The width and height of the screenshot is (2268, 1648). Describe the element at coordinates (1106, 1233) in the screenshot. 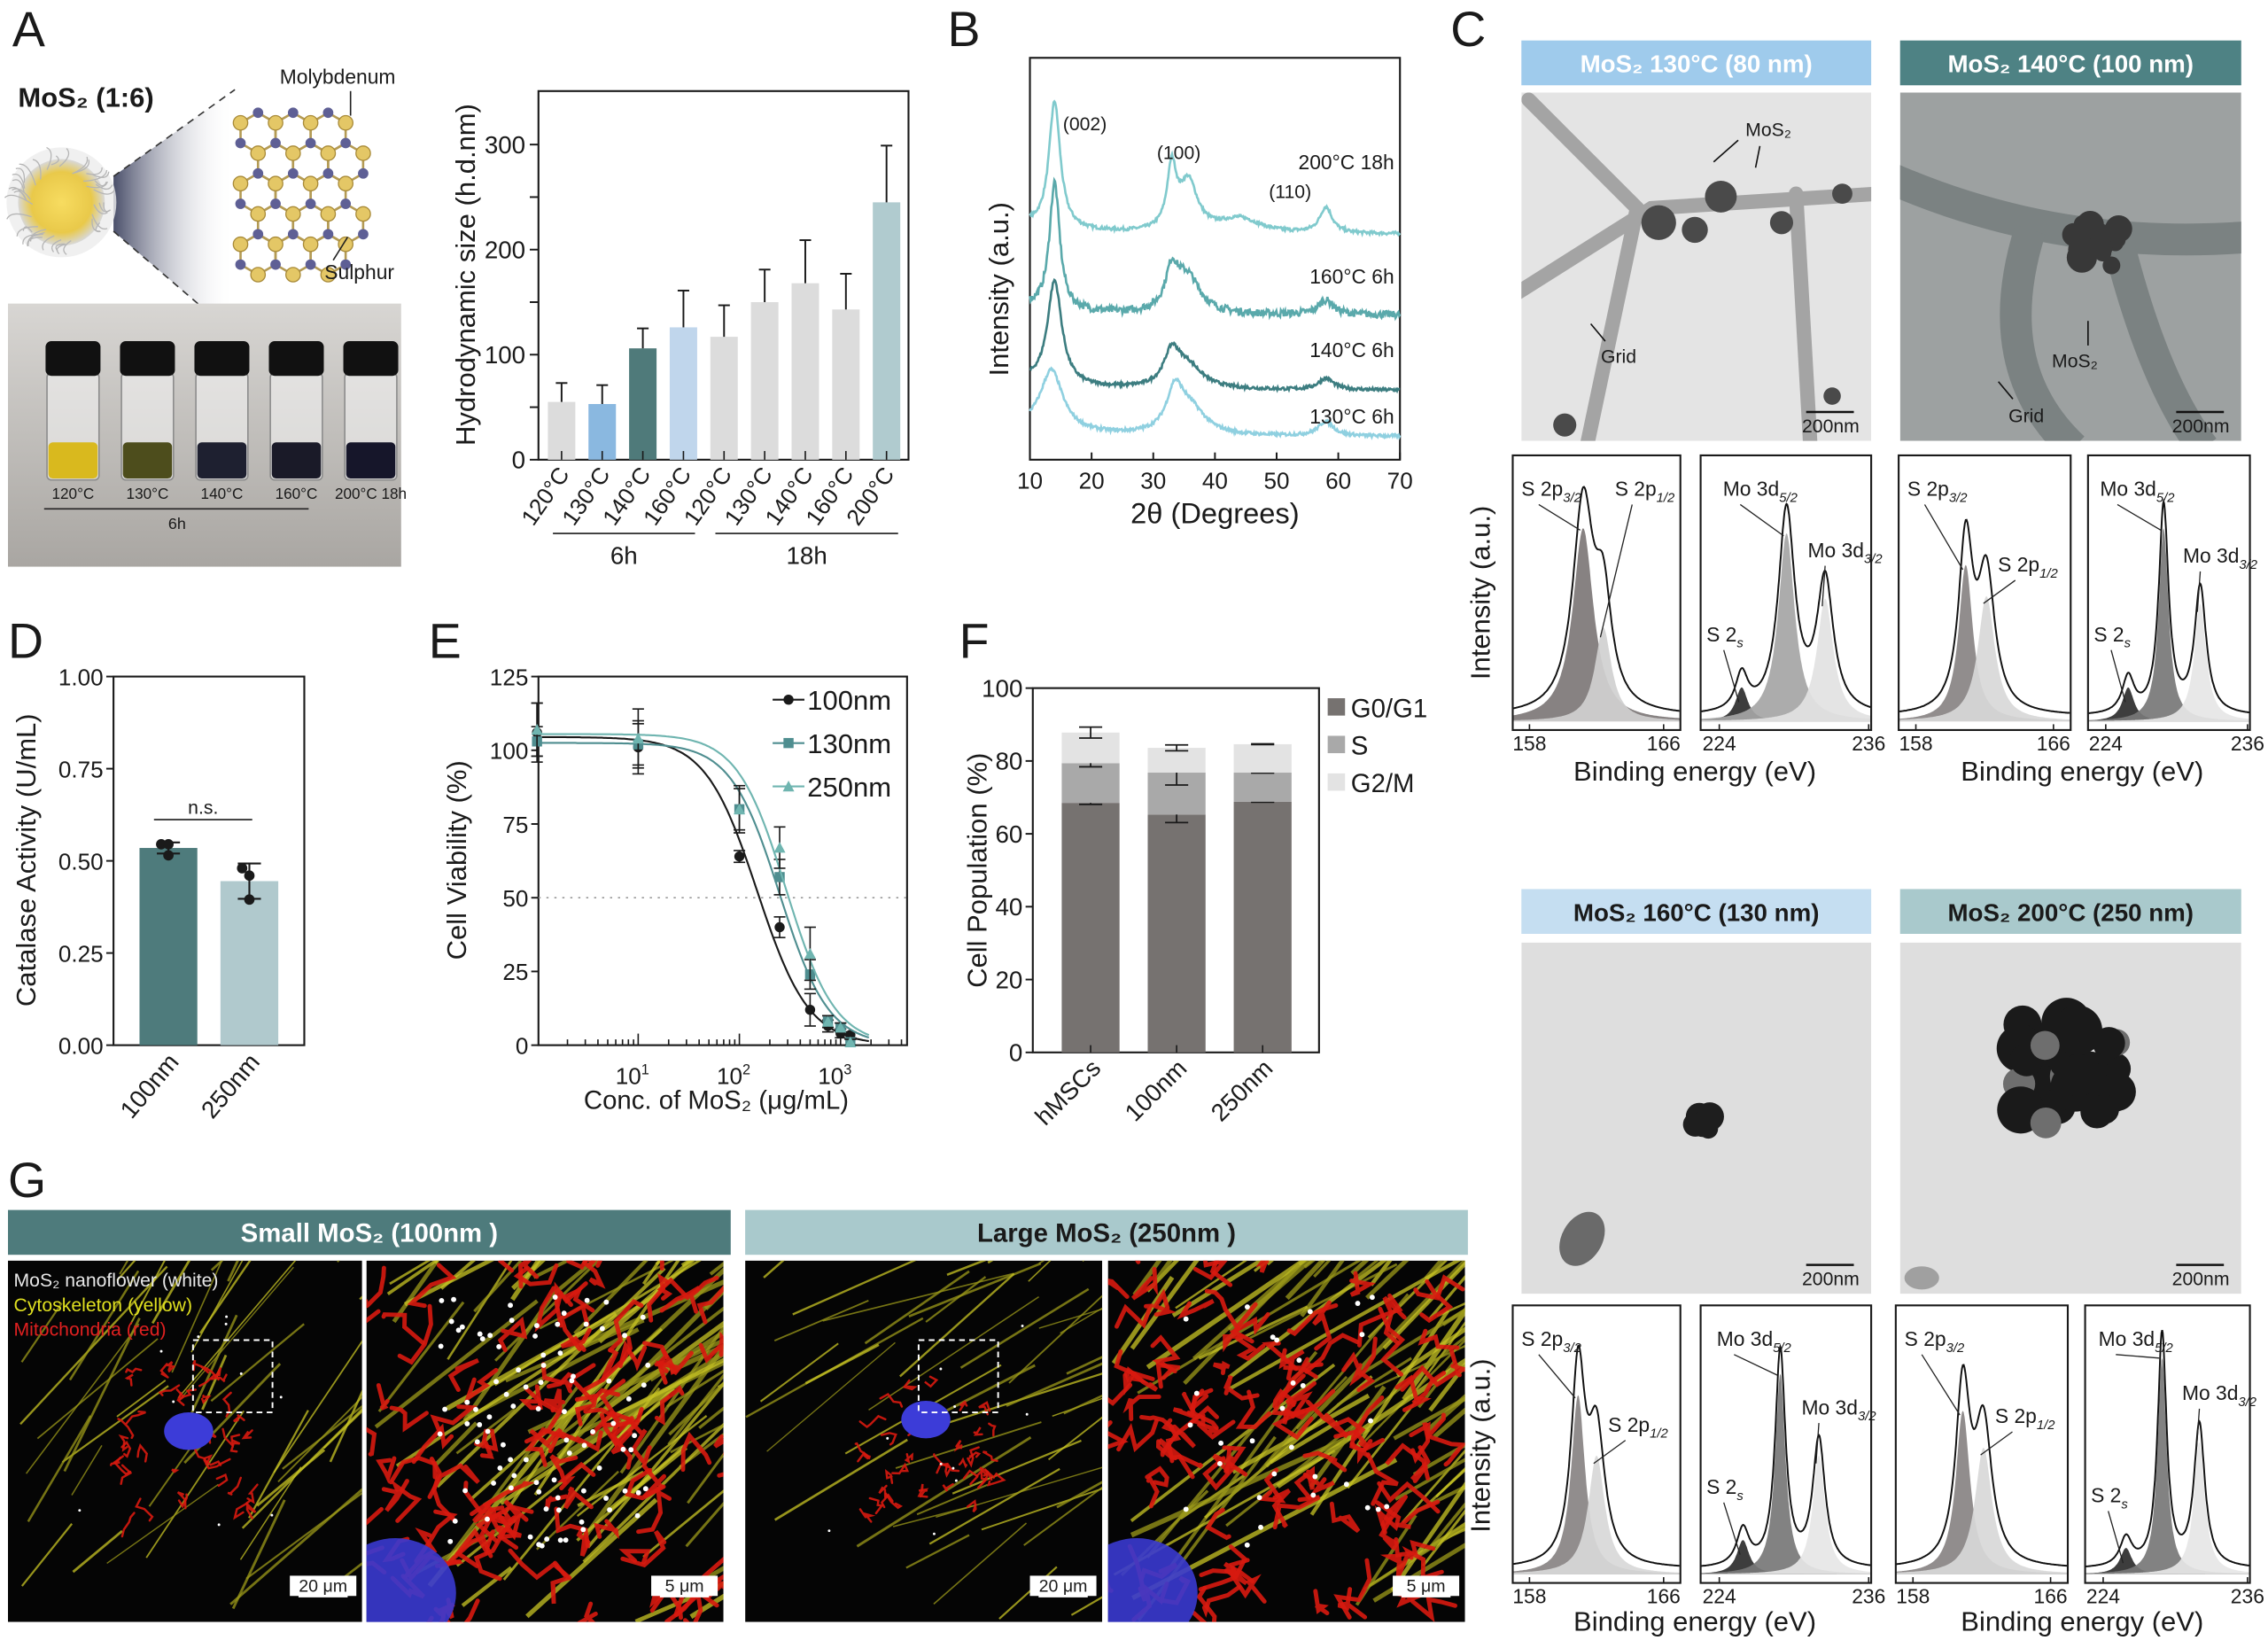

I see `confocal-header-title: Large MoS₂ (250nm )` at that location.